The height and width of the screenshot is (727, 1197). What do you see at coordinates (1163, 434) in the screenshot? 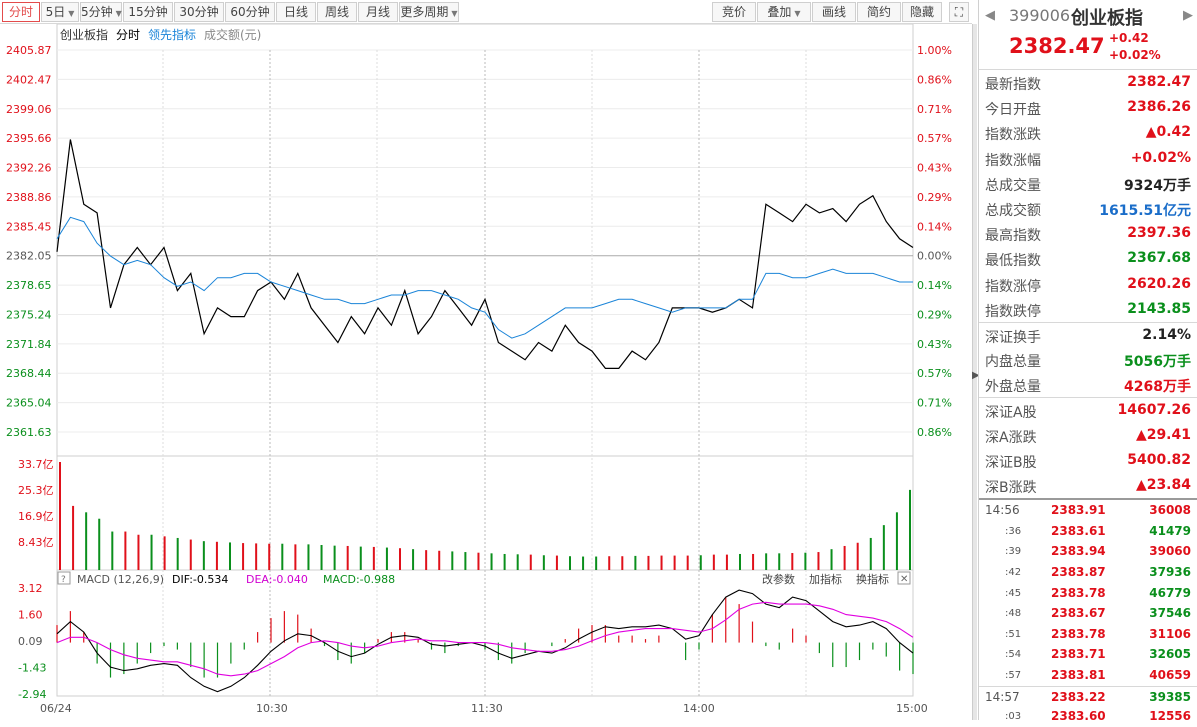
I see `quote-value: ▲29.41` at bounding box center [1163, 434].